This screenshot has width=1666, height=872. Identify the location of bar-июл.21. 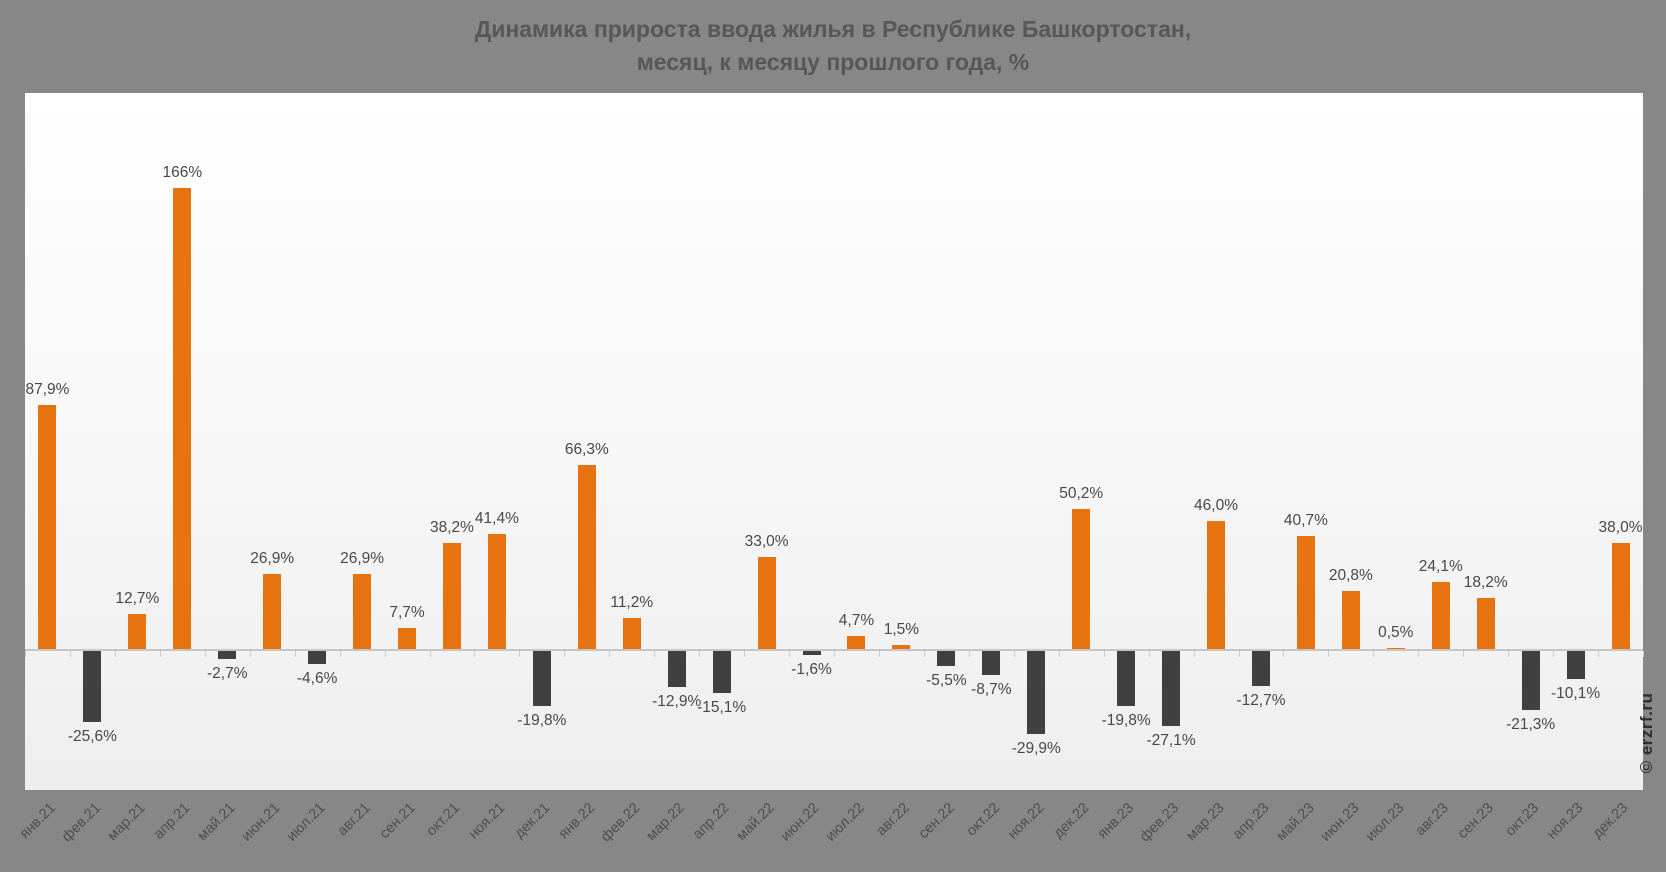
(317, 657).